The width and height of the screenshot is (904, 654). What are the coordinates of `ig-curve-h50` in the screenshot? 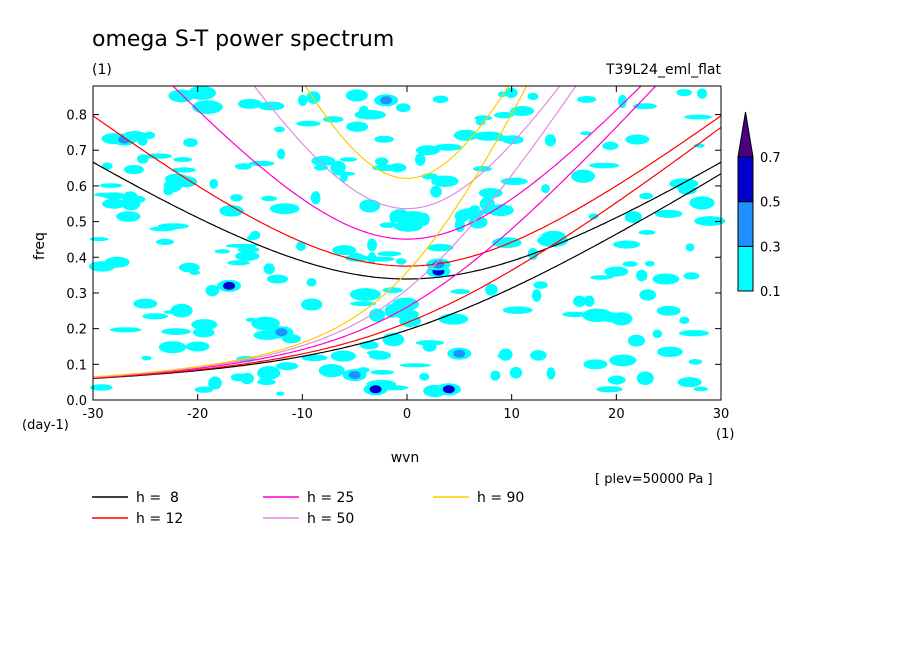 It's located at (407, 148).